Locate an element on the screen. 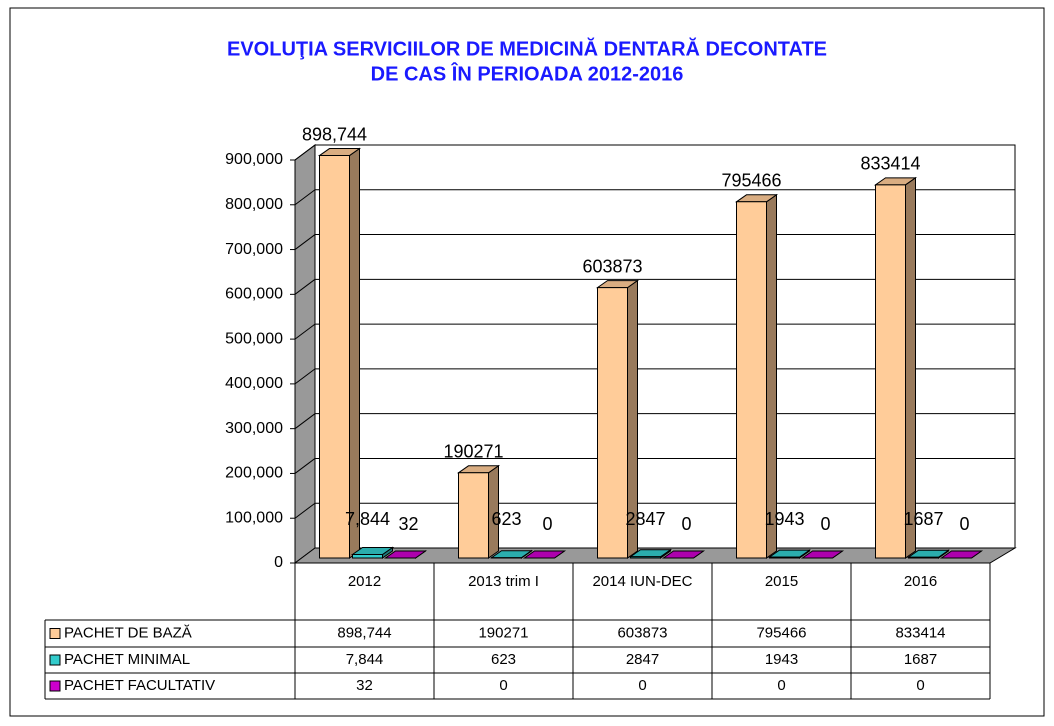 This screenshot has width=1054, height=726. x-tick-label: 2013 trim I is located at coordinates (503, 581).